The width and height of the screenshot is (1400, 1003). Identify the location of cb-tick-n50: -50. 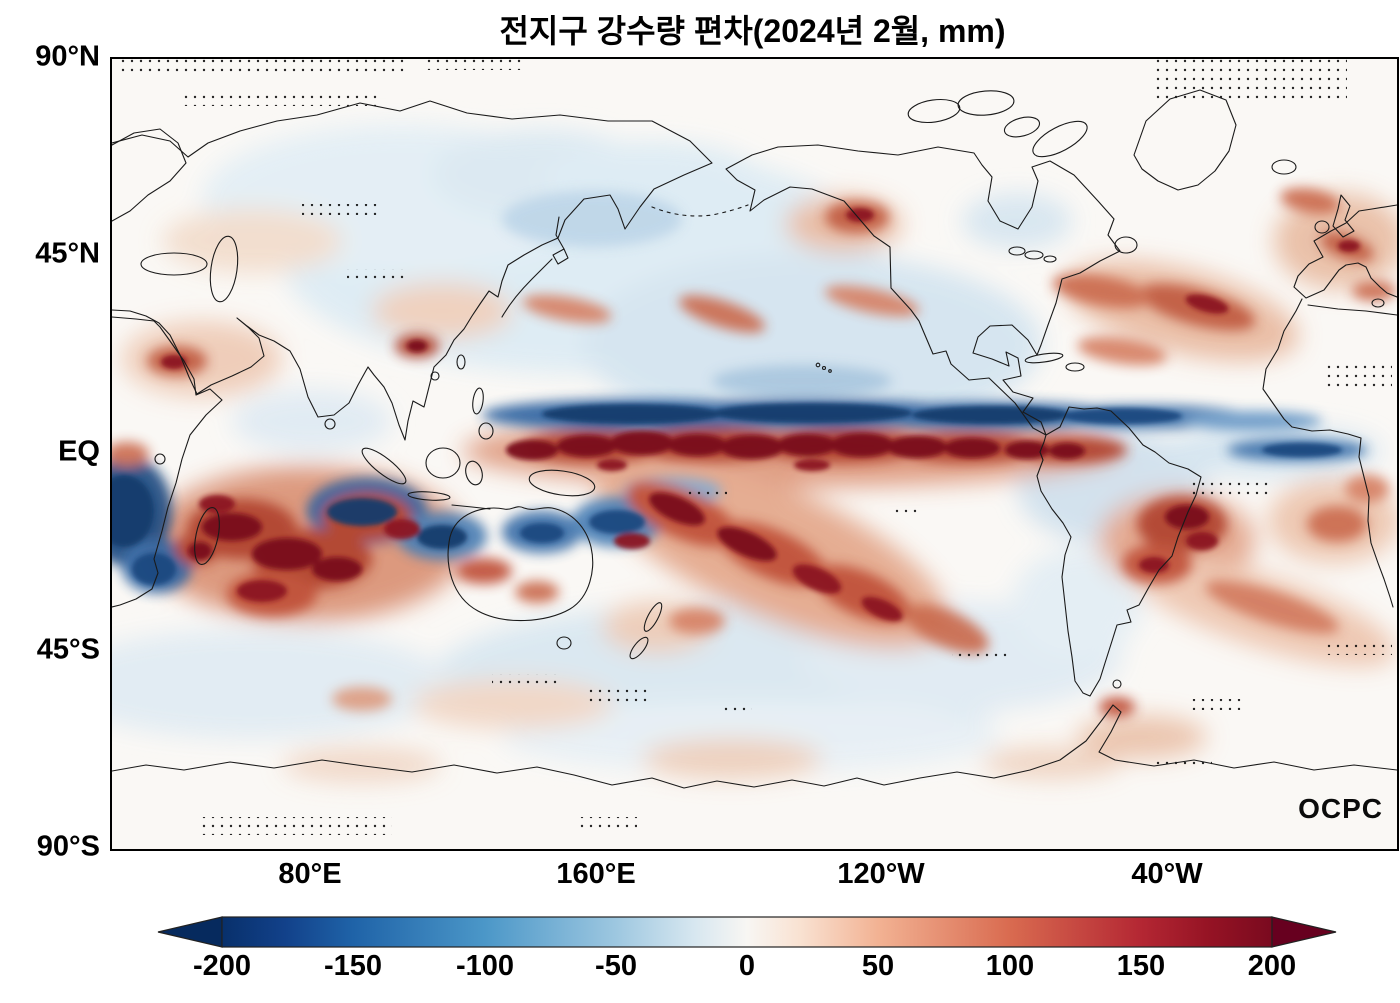
(616, 966).